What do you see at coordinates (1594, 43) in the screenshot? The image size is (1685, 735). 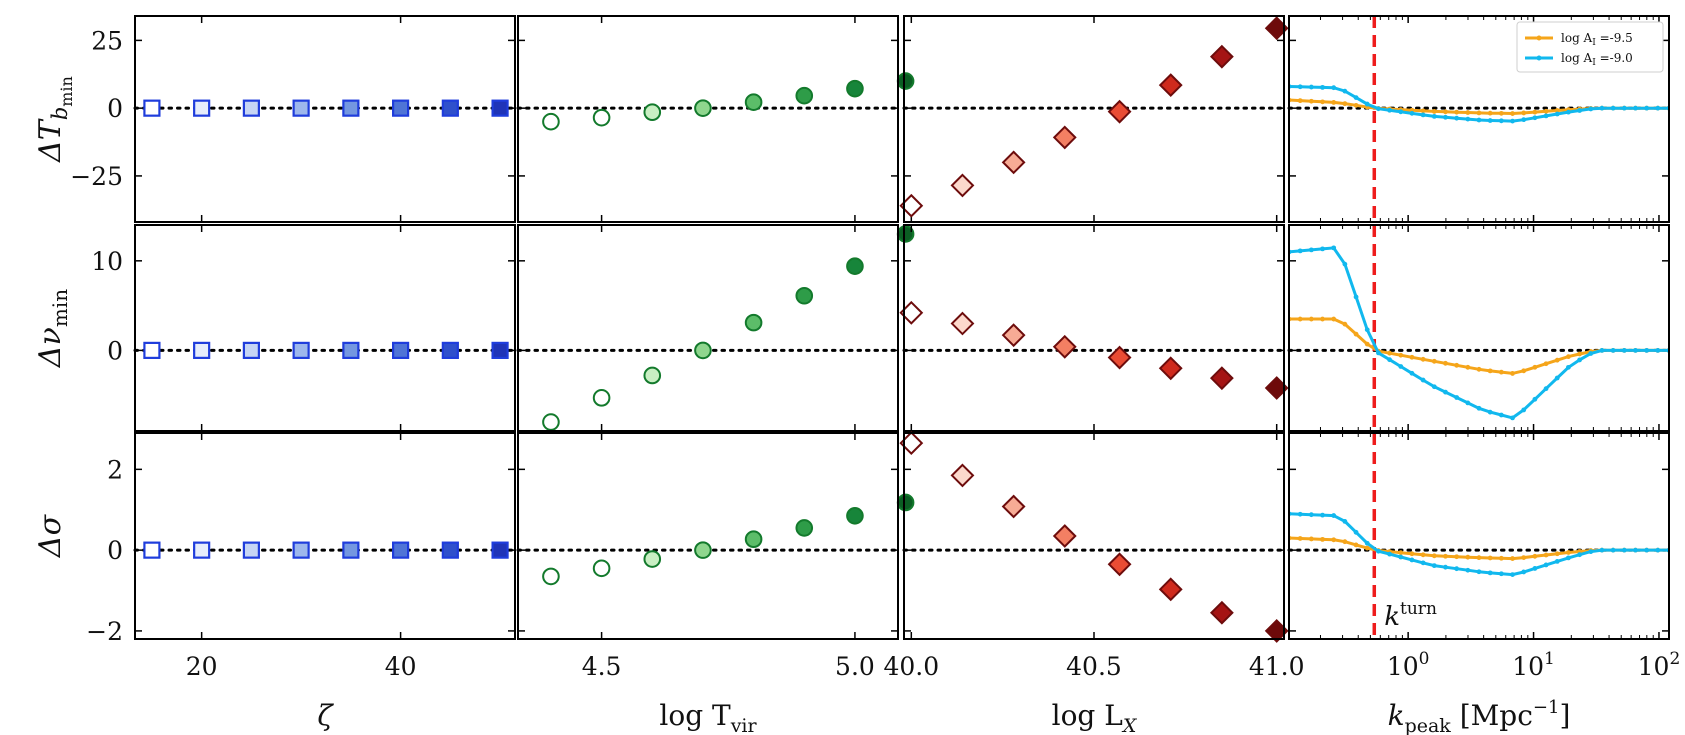 I see `legend-label-sub: I` at bounding box center [1594, 43].